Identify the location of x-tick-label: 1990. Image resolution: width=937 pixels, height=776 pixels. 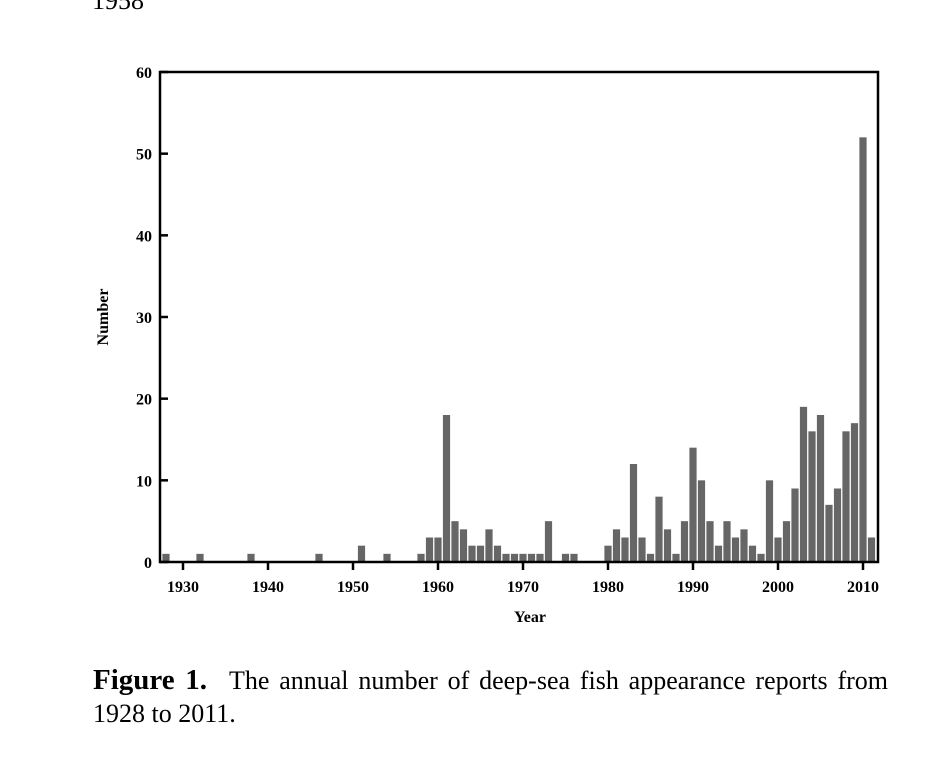
(693, 587).